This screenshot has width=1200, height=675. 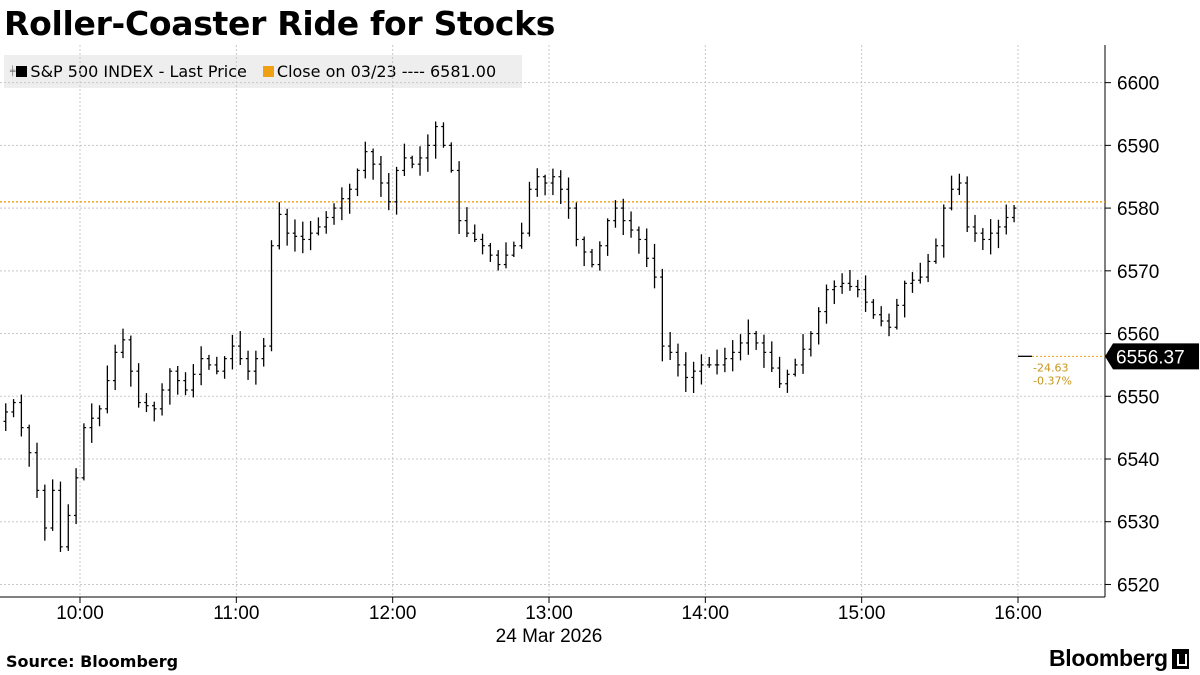 What do you see at coordinates (386, 71) in the screenshot?
I see `legend-label-prev-close: Close on 03/23 ---- 6581.00` at bounding box center [386, 71].